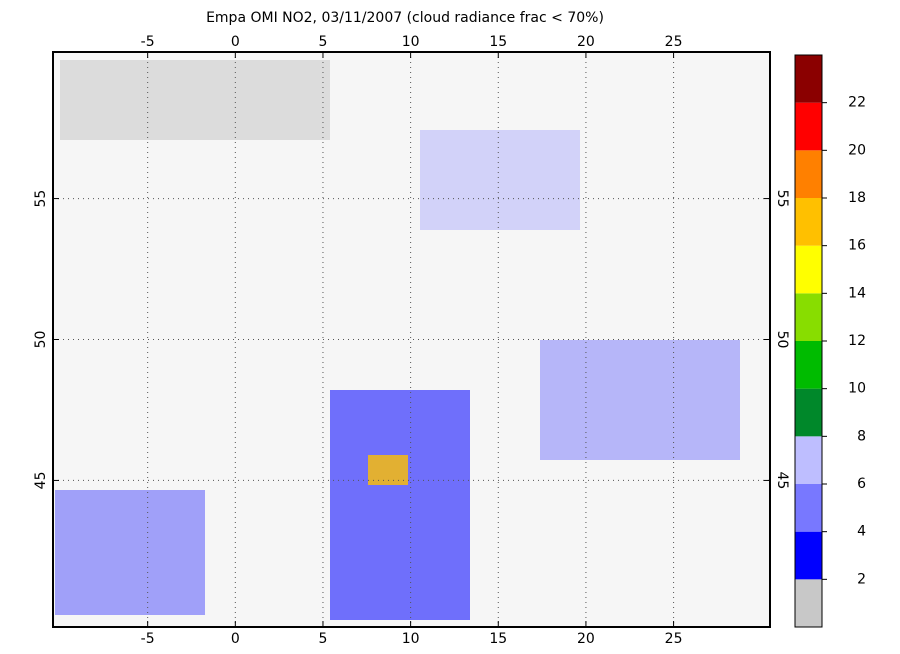  What do you see at coordinates (857, 341) in the screenshot?
I see `colorbar-label: 12` at bounding box center [857, 341].